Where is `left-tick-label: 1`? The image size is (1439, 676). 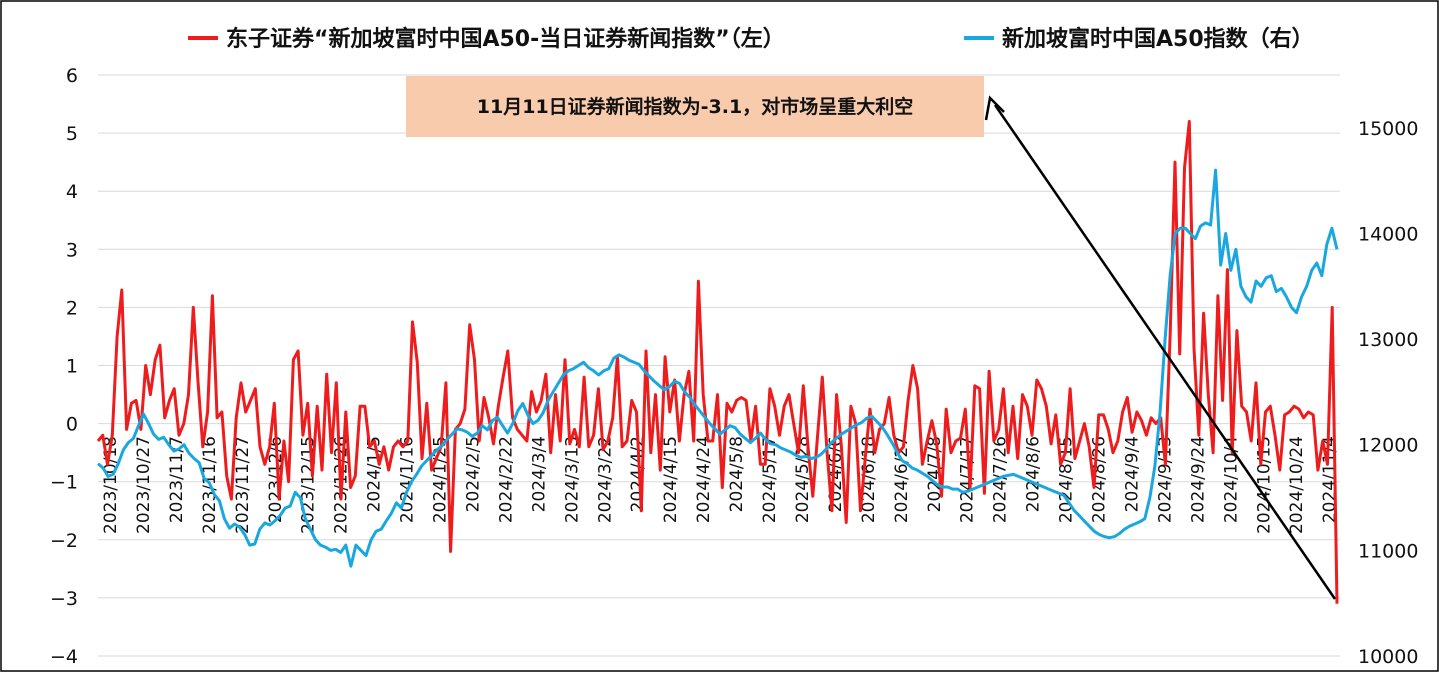 left-tick-label: 1 is located at coordinates (72, 367).